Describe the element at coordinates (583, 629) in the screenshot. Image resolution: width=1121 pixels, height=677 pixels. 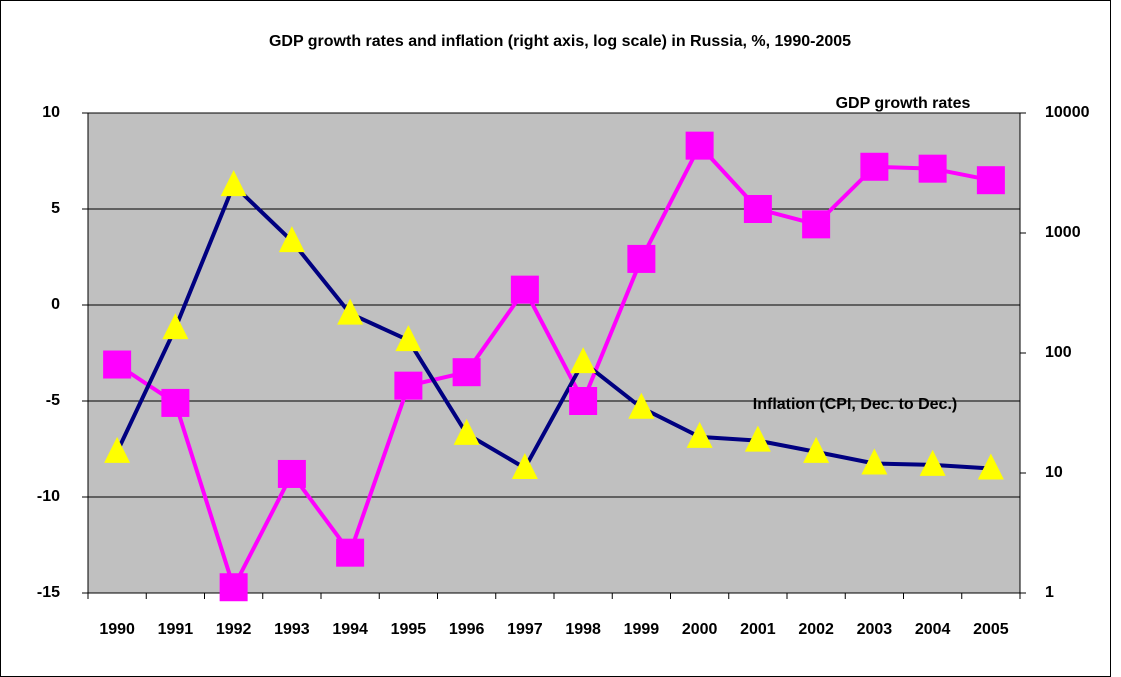
I see `x-tick-label: 1998` at that location.